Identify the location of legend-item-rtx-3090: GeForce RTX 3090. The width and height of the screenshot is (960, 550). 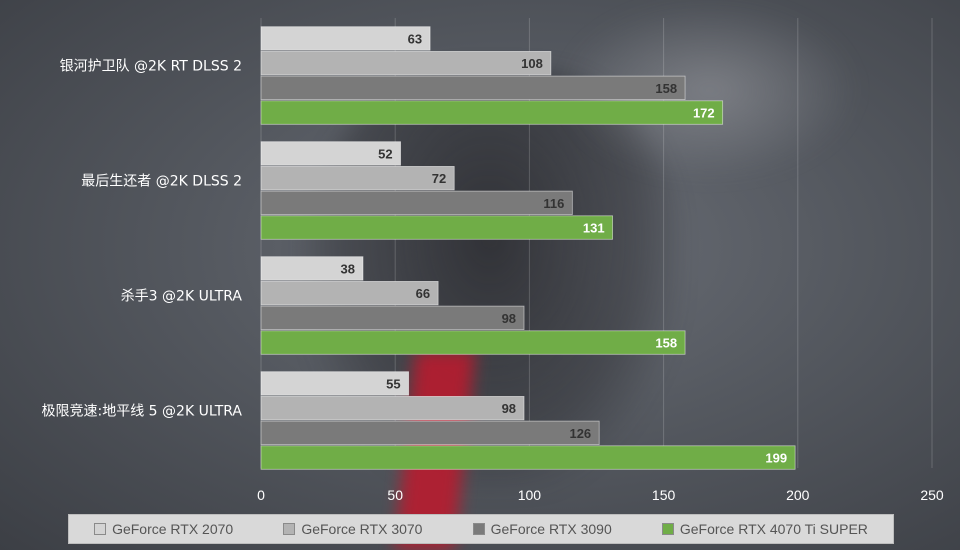
(542, 529).